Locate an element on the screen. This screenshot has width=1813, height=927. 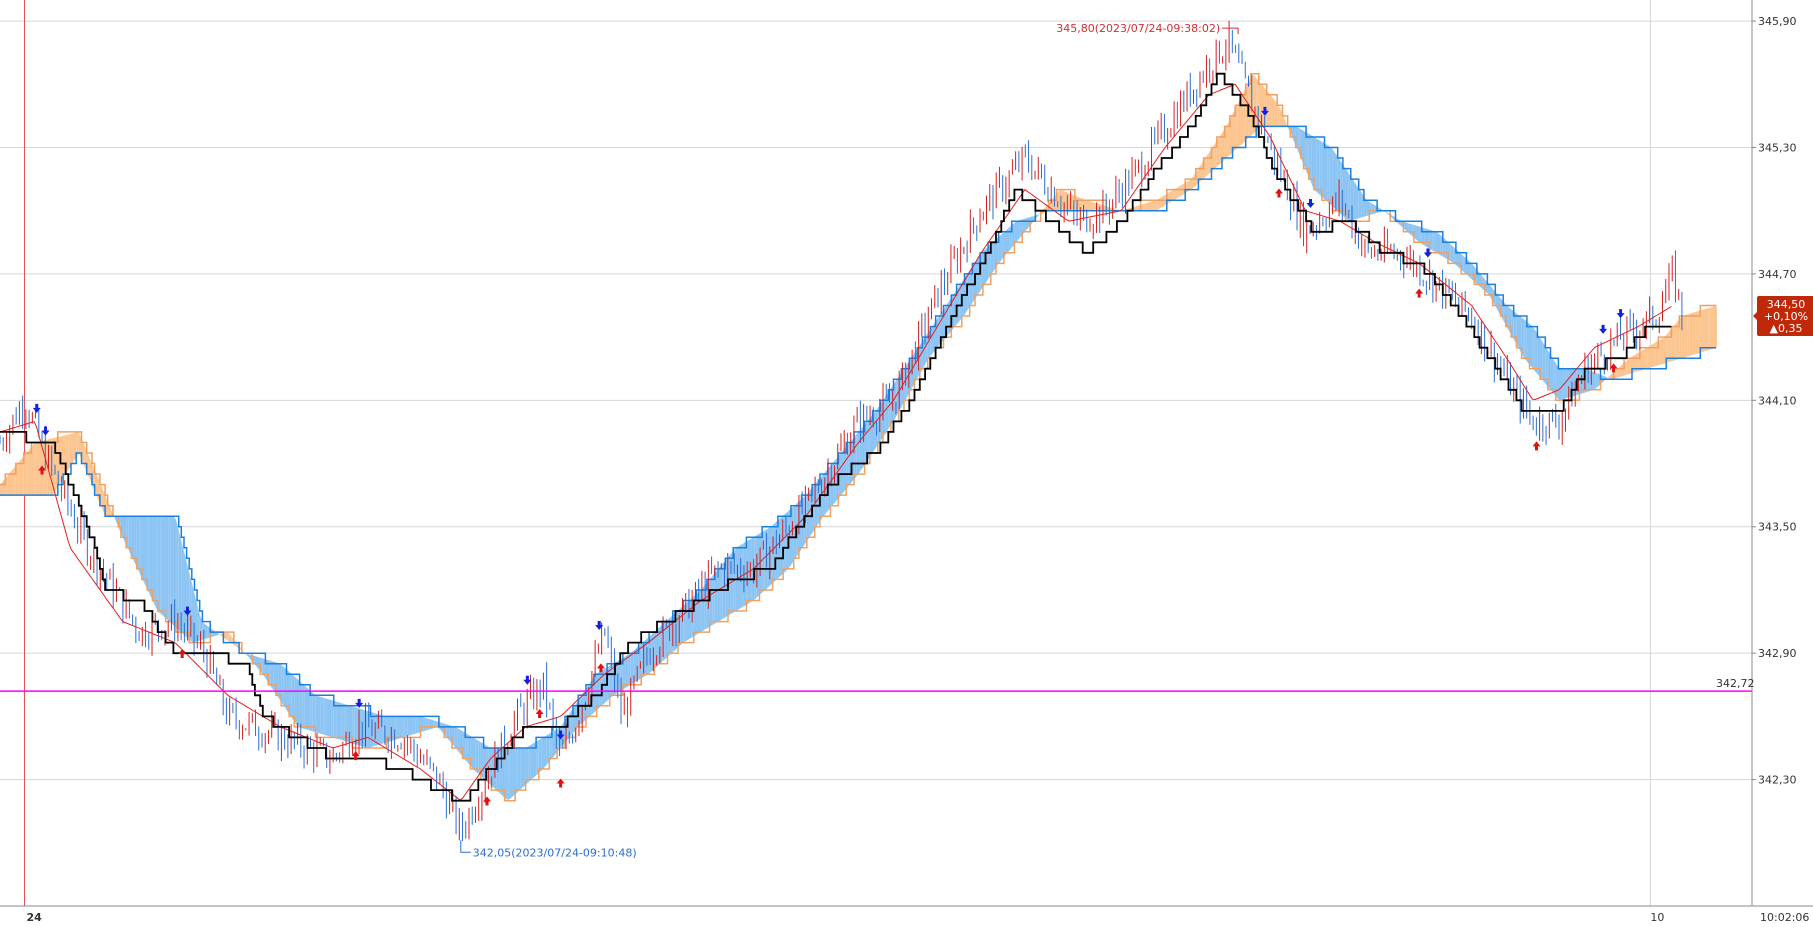
y-tick-label: 343,50 is located at coordinates (1777, 527).